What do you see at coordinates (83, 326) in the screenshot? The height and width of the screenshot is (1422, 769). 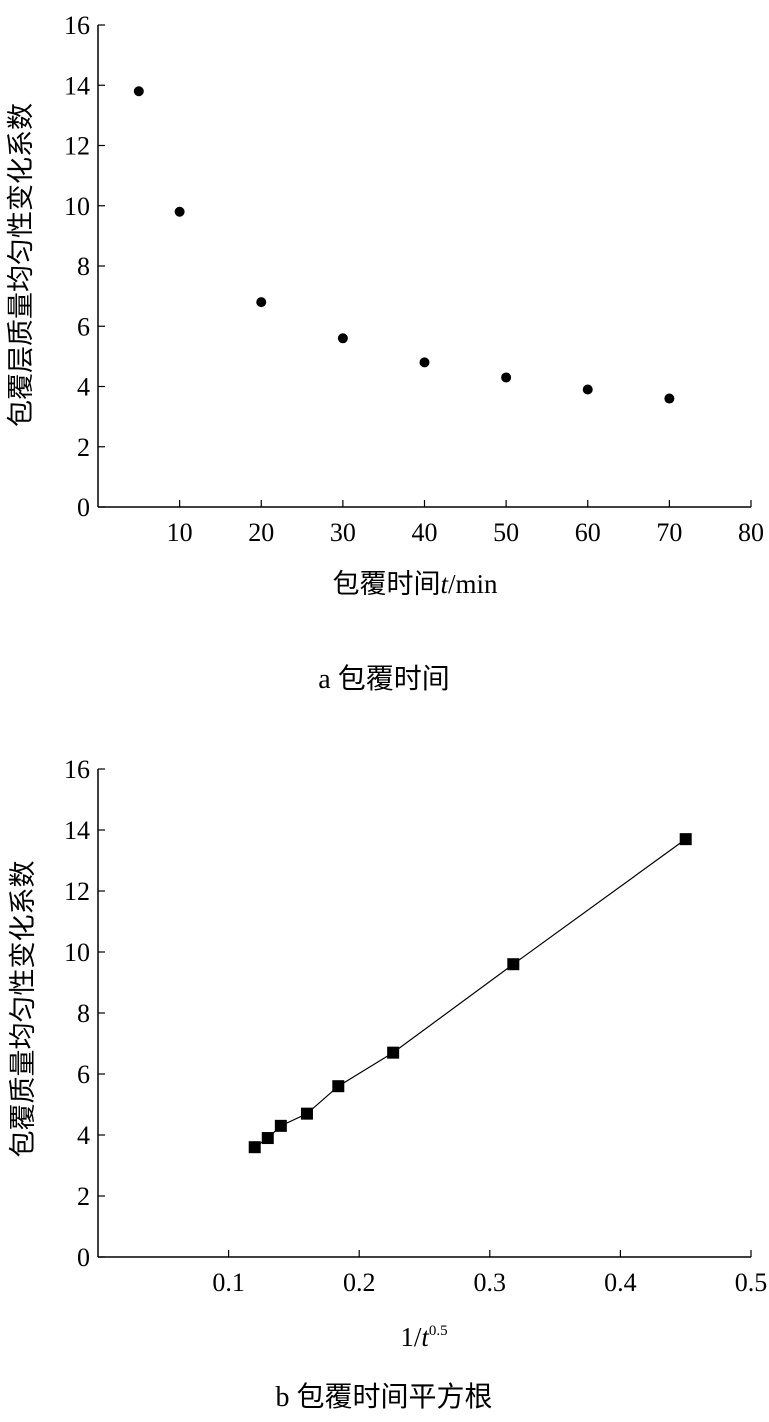 I see `chart-a-y-tick-label: 6` at bounding box center [83, 326].